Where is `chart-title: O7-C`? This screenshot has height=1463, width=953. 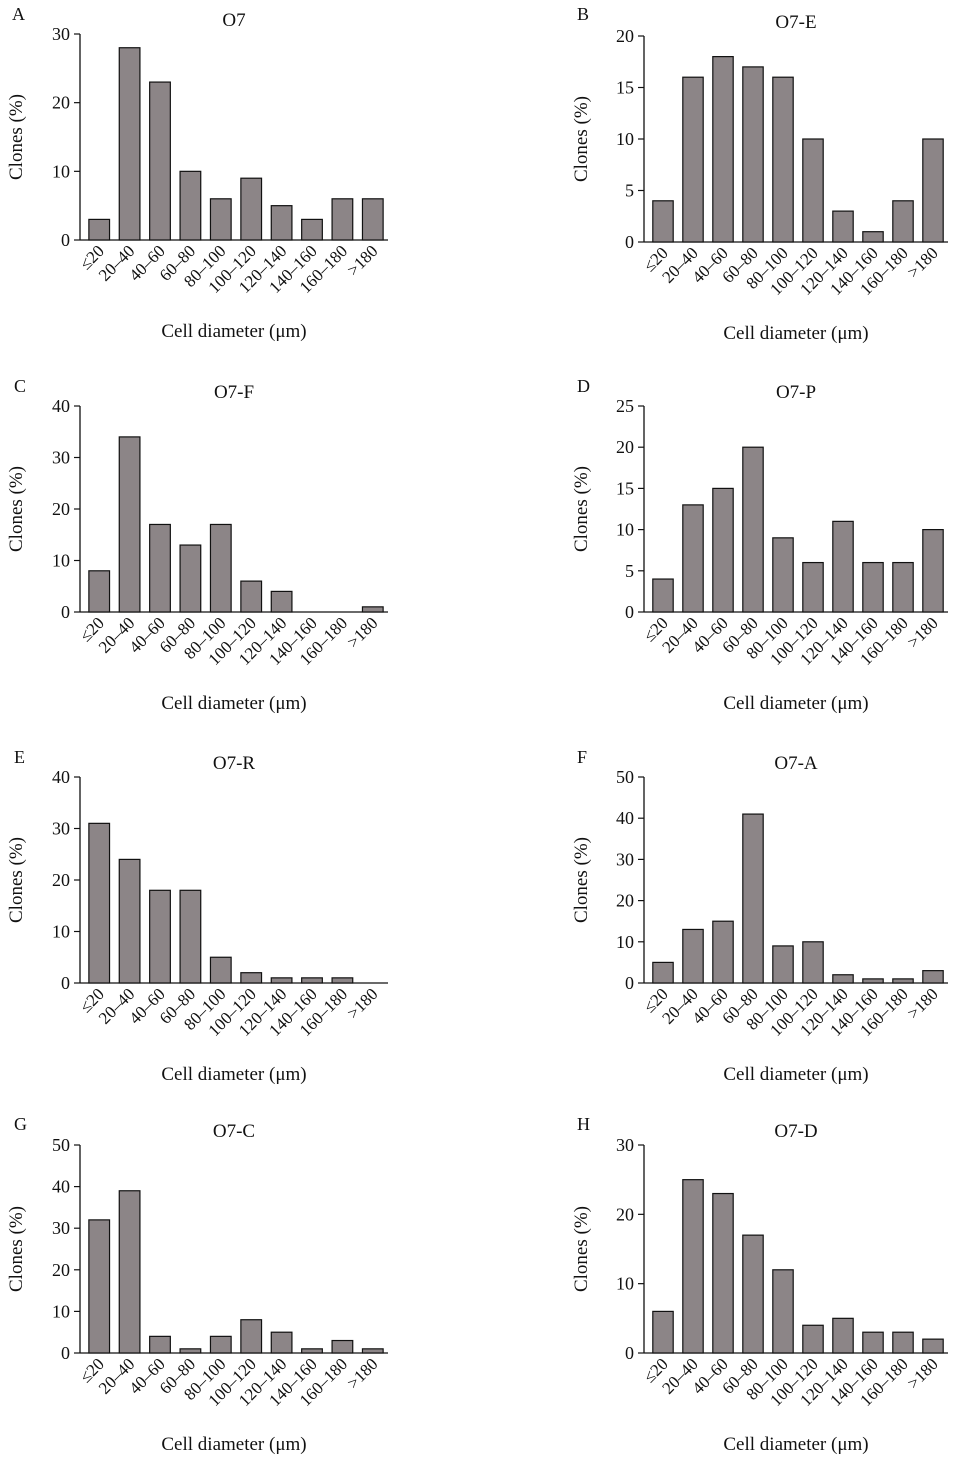
chart-title: O7-C is located at coordinates (234, 1131).